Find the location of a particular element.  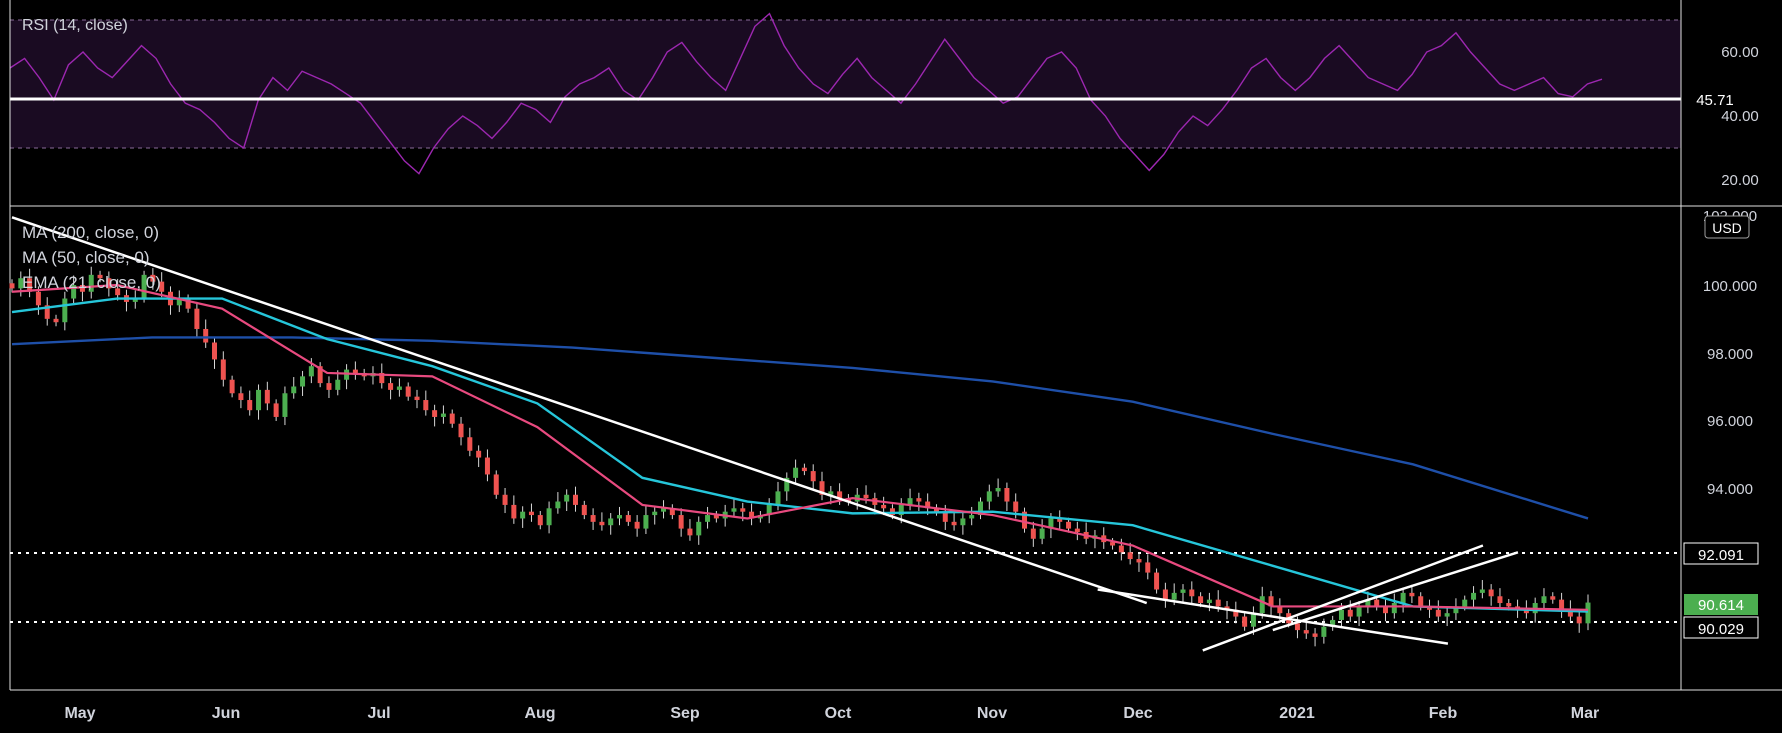

rsi-current-value-badge is located at coordinates (1715, 99).